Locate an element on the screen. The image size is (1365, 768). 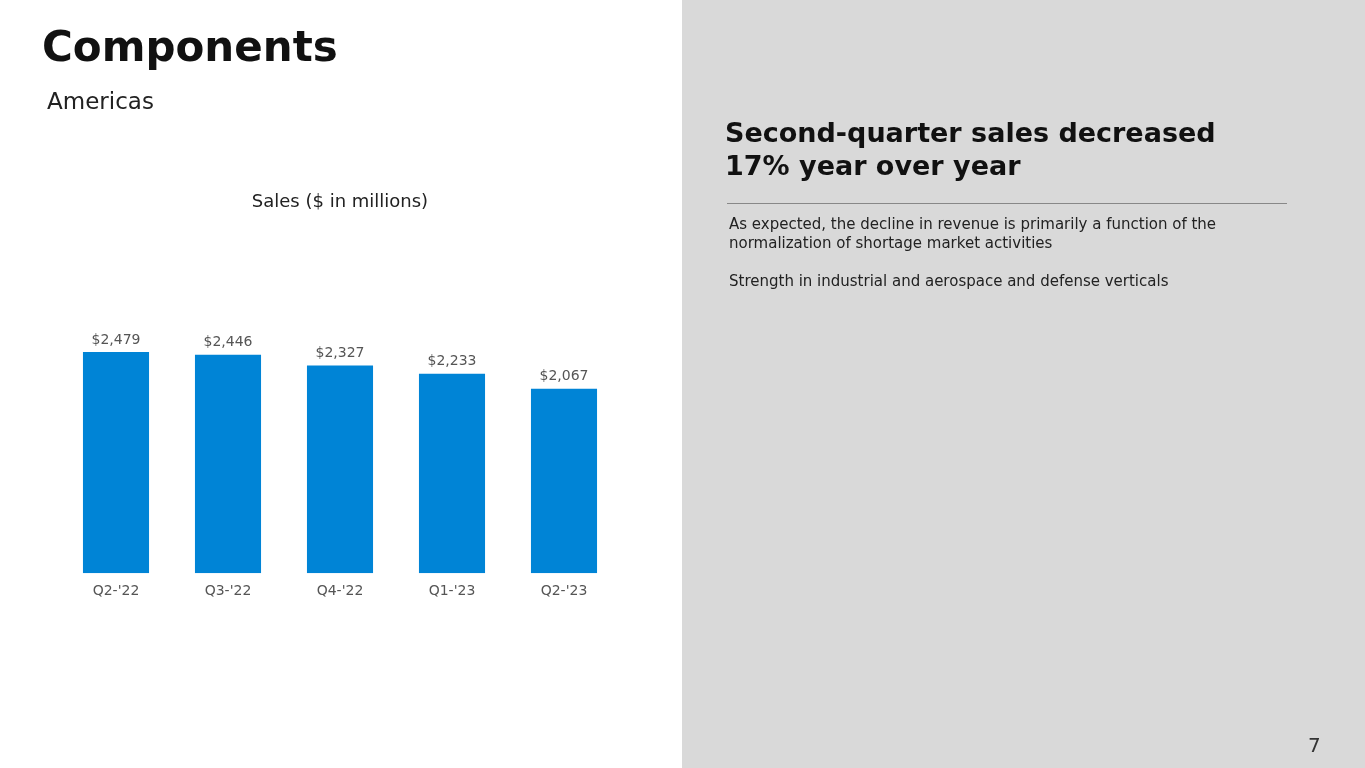
text: Sales ($ in millions) is located at coordinates (340, 200).